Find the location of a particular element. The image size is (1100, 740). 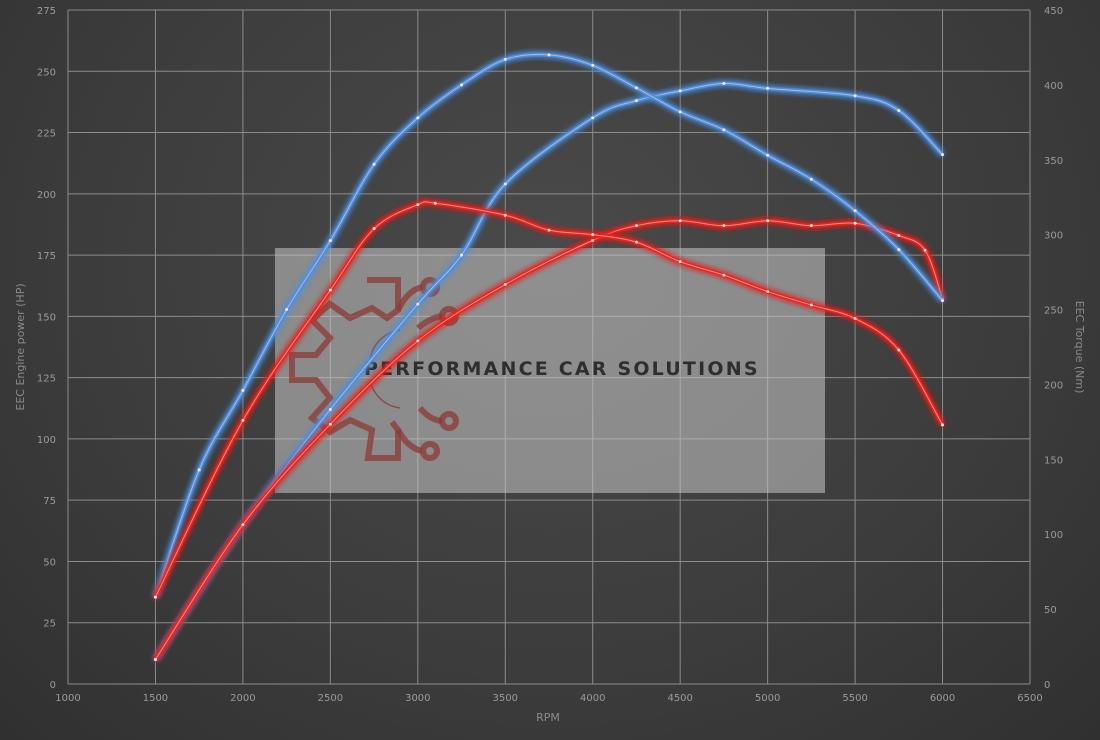

y-tick-label: 25 is located at coordinates (49, 624).